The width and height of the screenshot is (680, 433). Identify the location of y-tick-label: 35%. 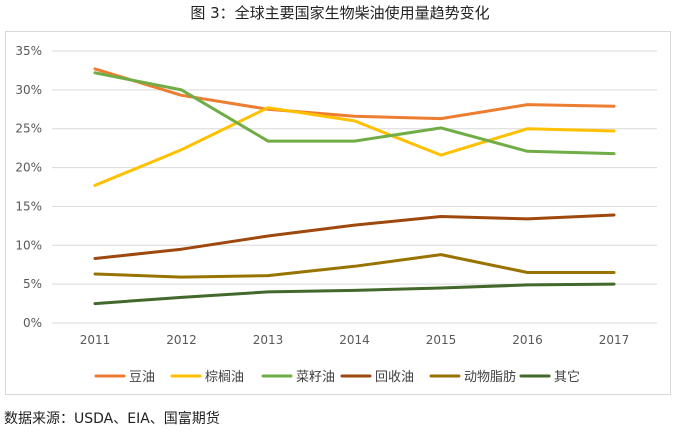
(28, 51).